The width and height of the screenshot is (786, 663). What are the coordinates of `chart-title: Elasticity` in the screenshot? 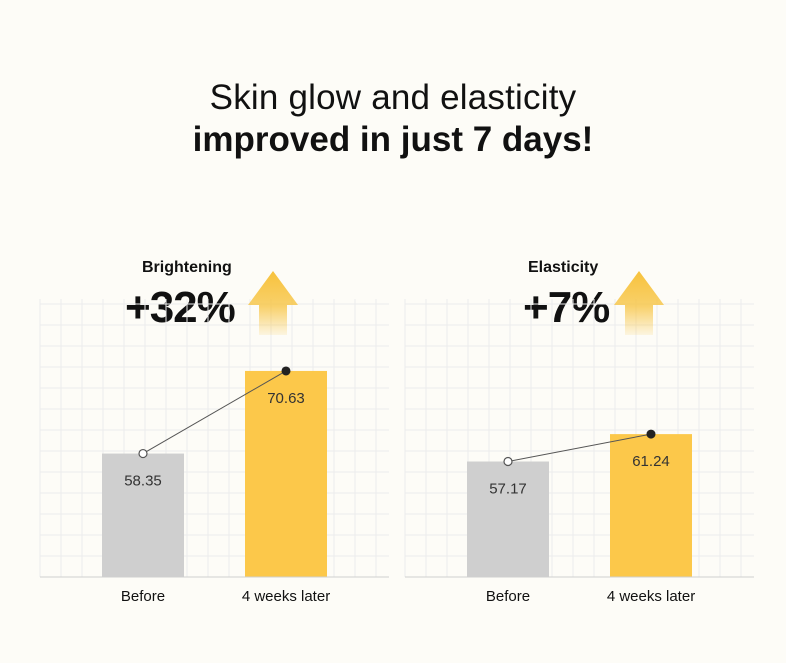 It's located at (563, 267).